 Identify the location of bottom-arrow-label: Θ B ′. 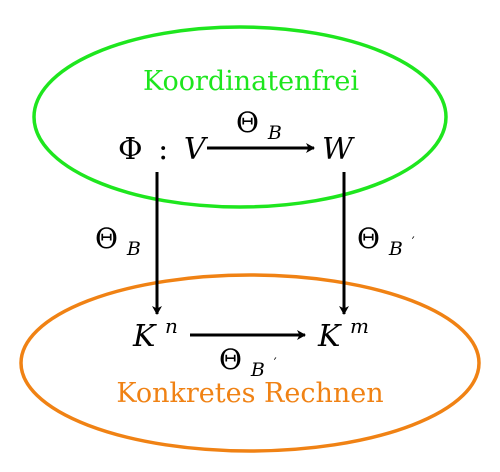
(248, 363).